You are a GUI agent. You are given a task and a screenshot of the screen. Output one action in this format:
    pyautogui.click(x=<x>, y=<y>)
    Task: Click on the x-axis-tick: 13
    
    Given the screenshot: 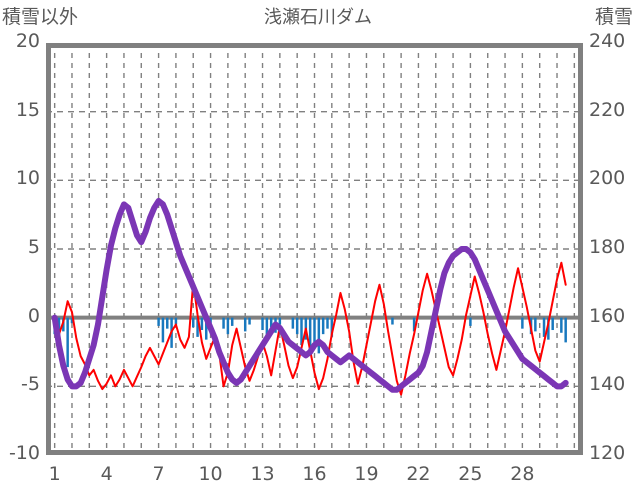 What is the action you would take?
    pyautogui.click(x=262, y=474)
    